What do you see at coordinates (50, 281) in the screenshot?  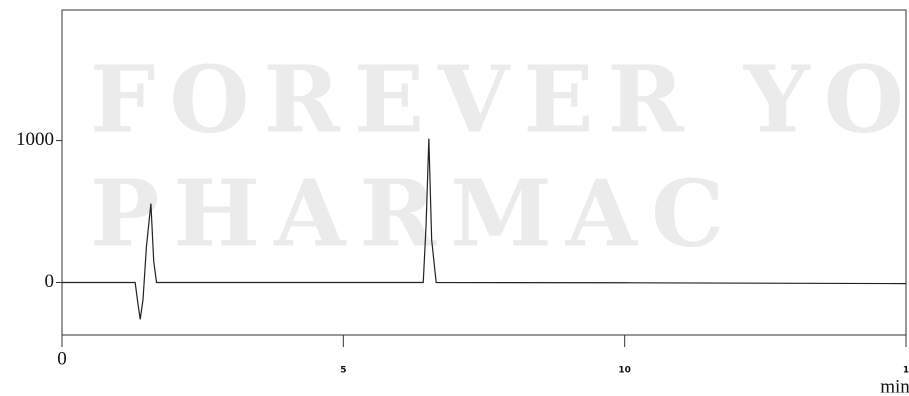 I see `y-tick-label: 0` at bounding box center [50, 281].